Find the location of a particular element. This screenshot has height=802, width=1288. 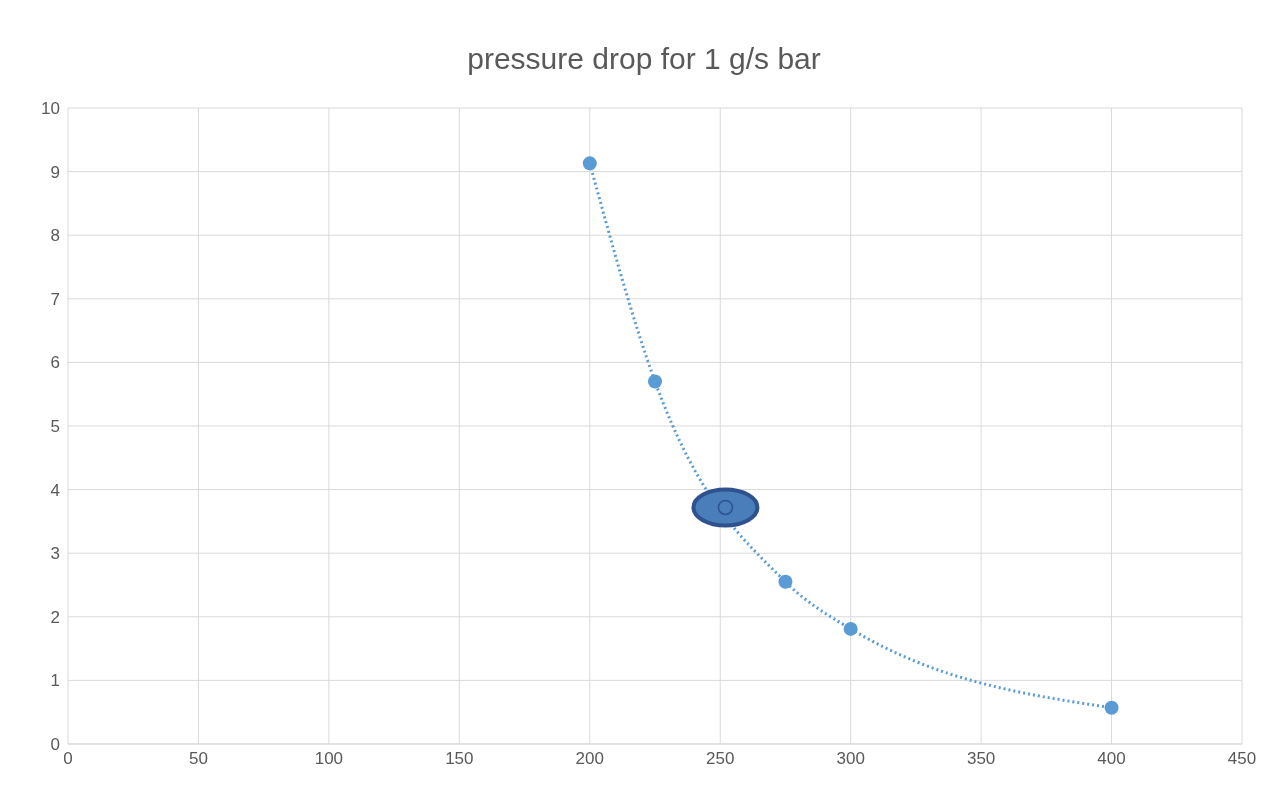

x-tick-label: 450 is located at coordinates (1242, 759).